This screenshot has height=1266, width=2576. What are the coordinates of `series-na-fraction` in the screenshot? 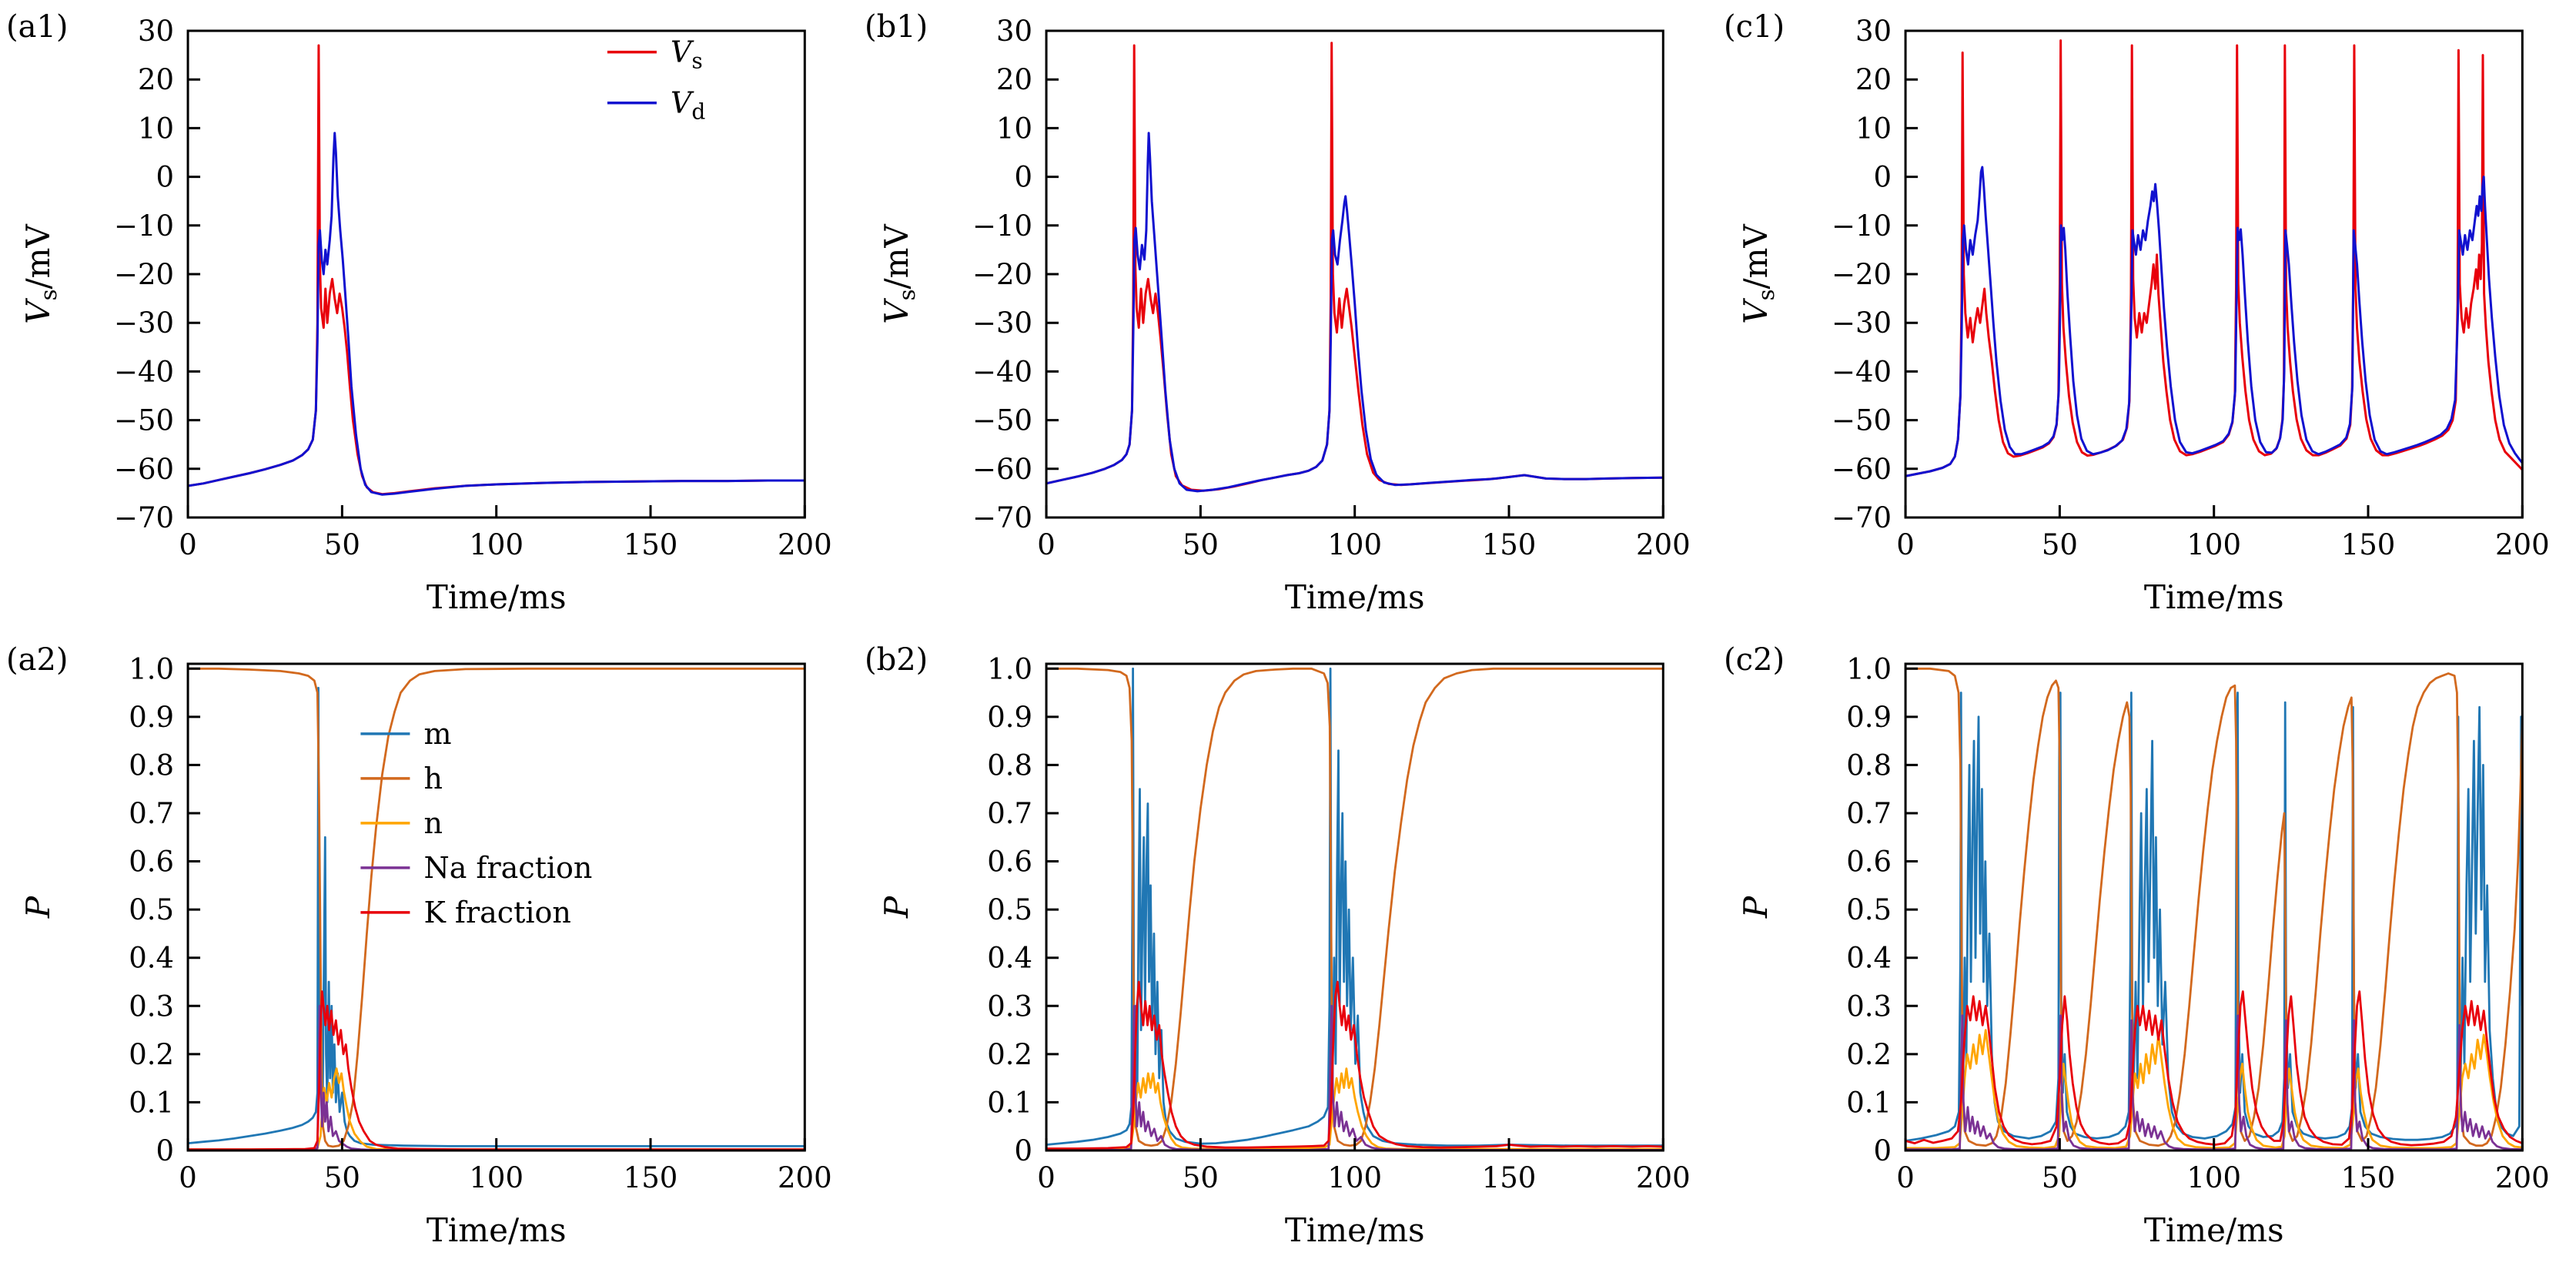 It's located at (497, 1077).